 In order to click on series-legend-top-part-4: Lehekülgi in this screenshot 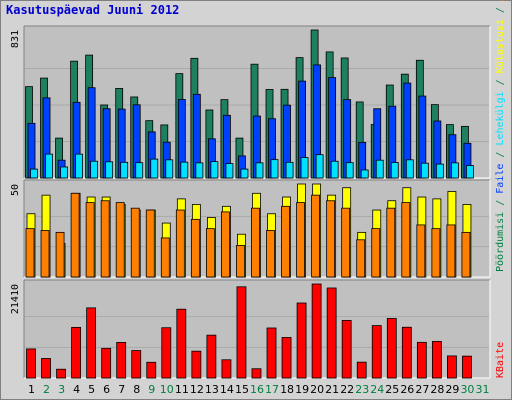, I will do `click(500, 118)`.